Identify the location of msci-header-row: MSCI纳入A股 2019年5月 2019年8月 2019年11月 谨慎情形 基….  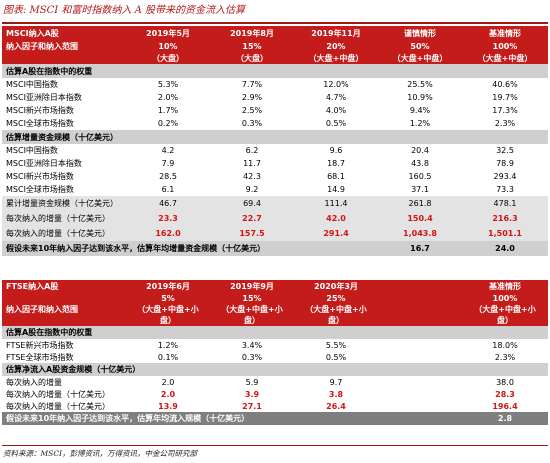
(275, 33).